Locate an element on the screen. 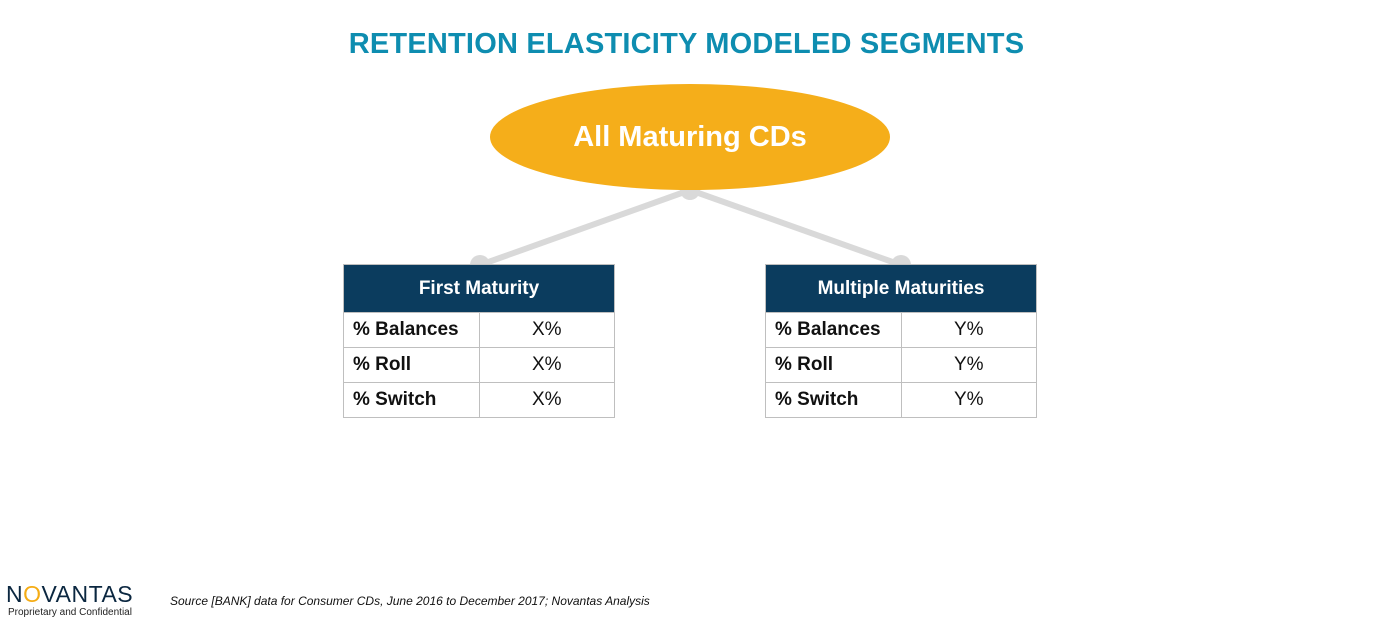 The height and width of the screenshot is (628, 1373). root-node-label: All Maturing CDs is located at coordinates (690, 136).